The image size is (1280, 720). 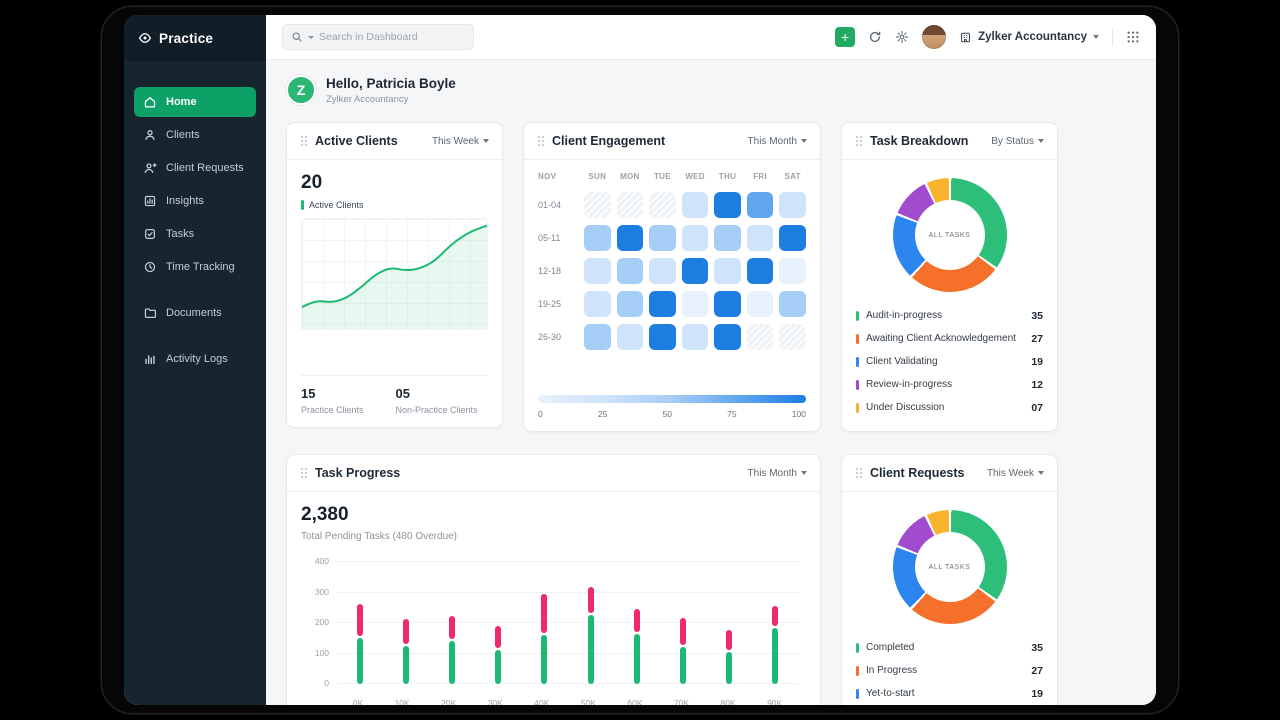 I want to click on legend-label: Review-in-progress, so click(x=909, y=384).